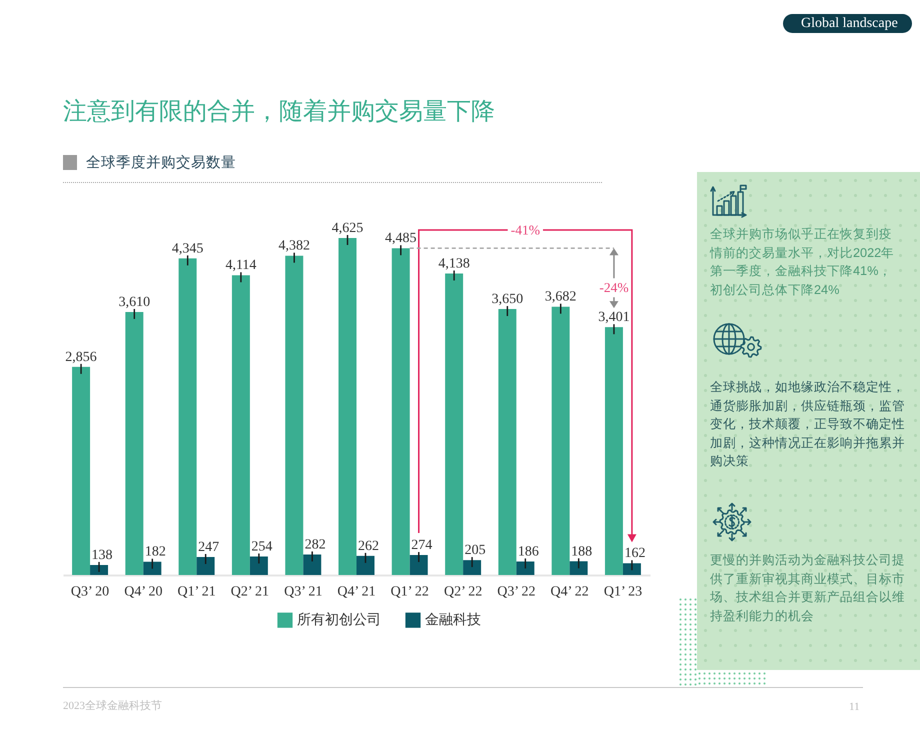 Image resolution: width=920 pixels, height=736 pixels. What do you see at coordinates (401, 238) in the screenshot?
I see `data-label: 4,485` at bounding box center [401, 238].